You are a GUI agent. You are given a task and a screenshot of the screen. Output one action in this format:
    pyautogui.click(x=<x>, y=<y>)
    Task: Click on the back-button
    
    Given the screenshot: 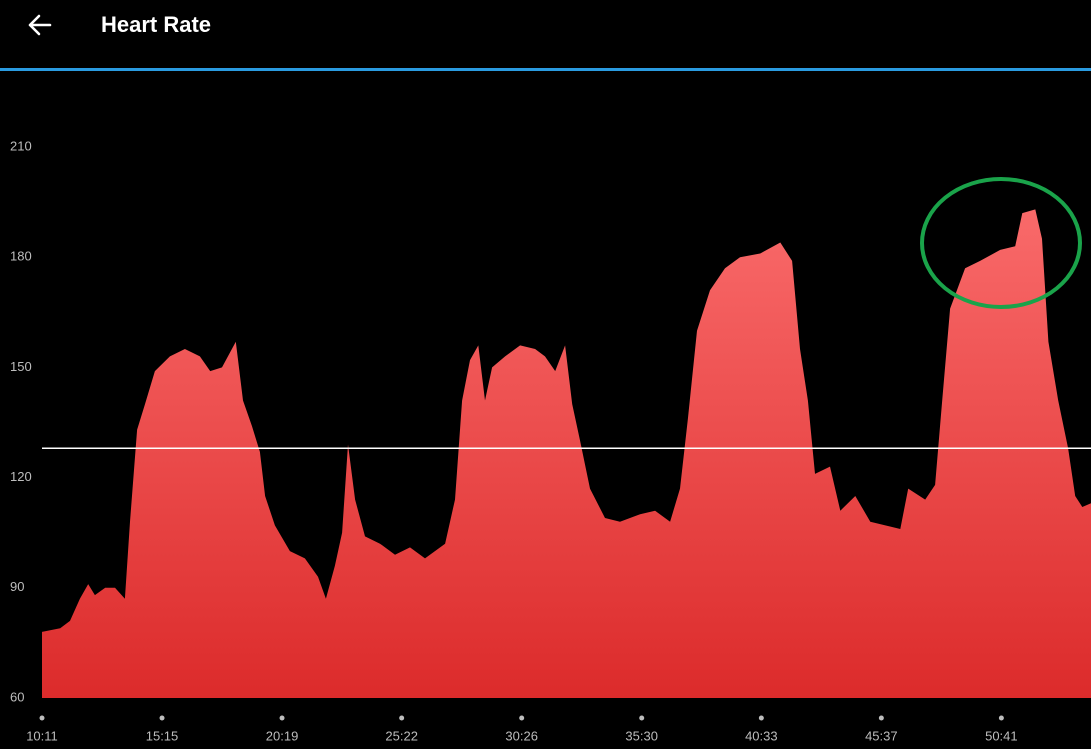 What is the action you would take?
    pyautogui.click(x=40, y=25)
    